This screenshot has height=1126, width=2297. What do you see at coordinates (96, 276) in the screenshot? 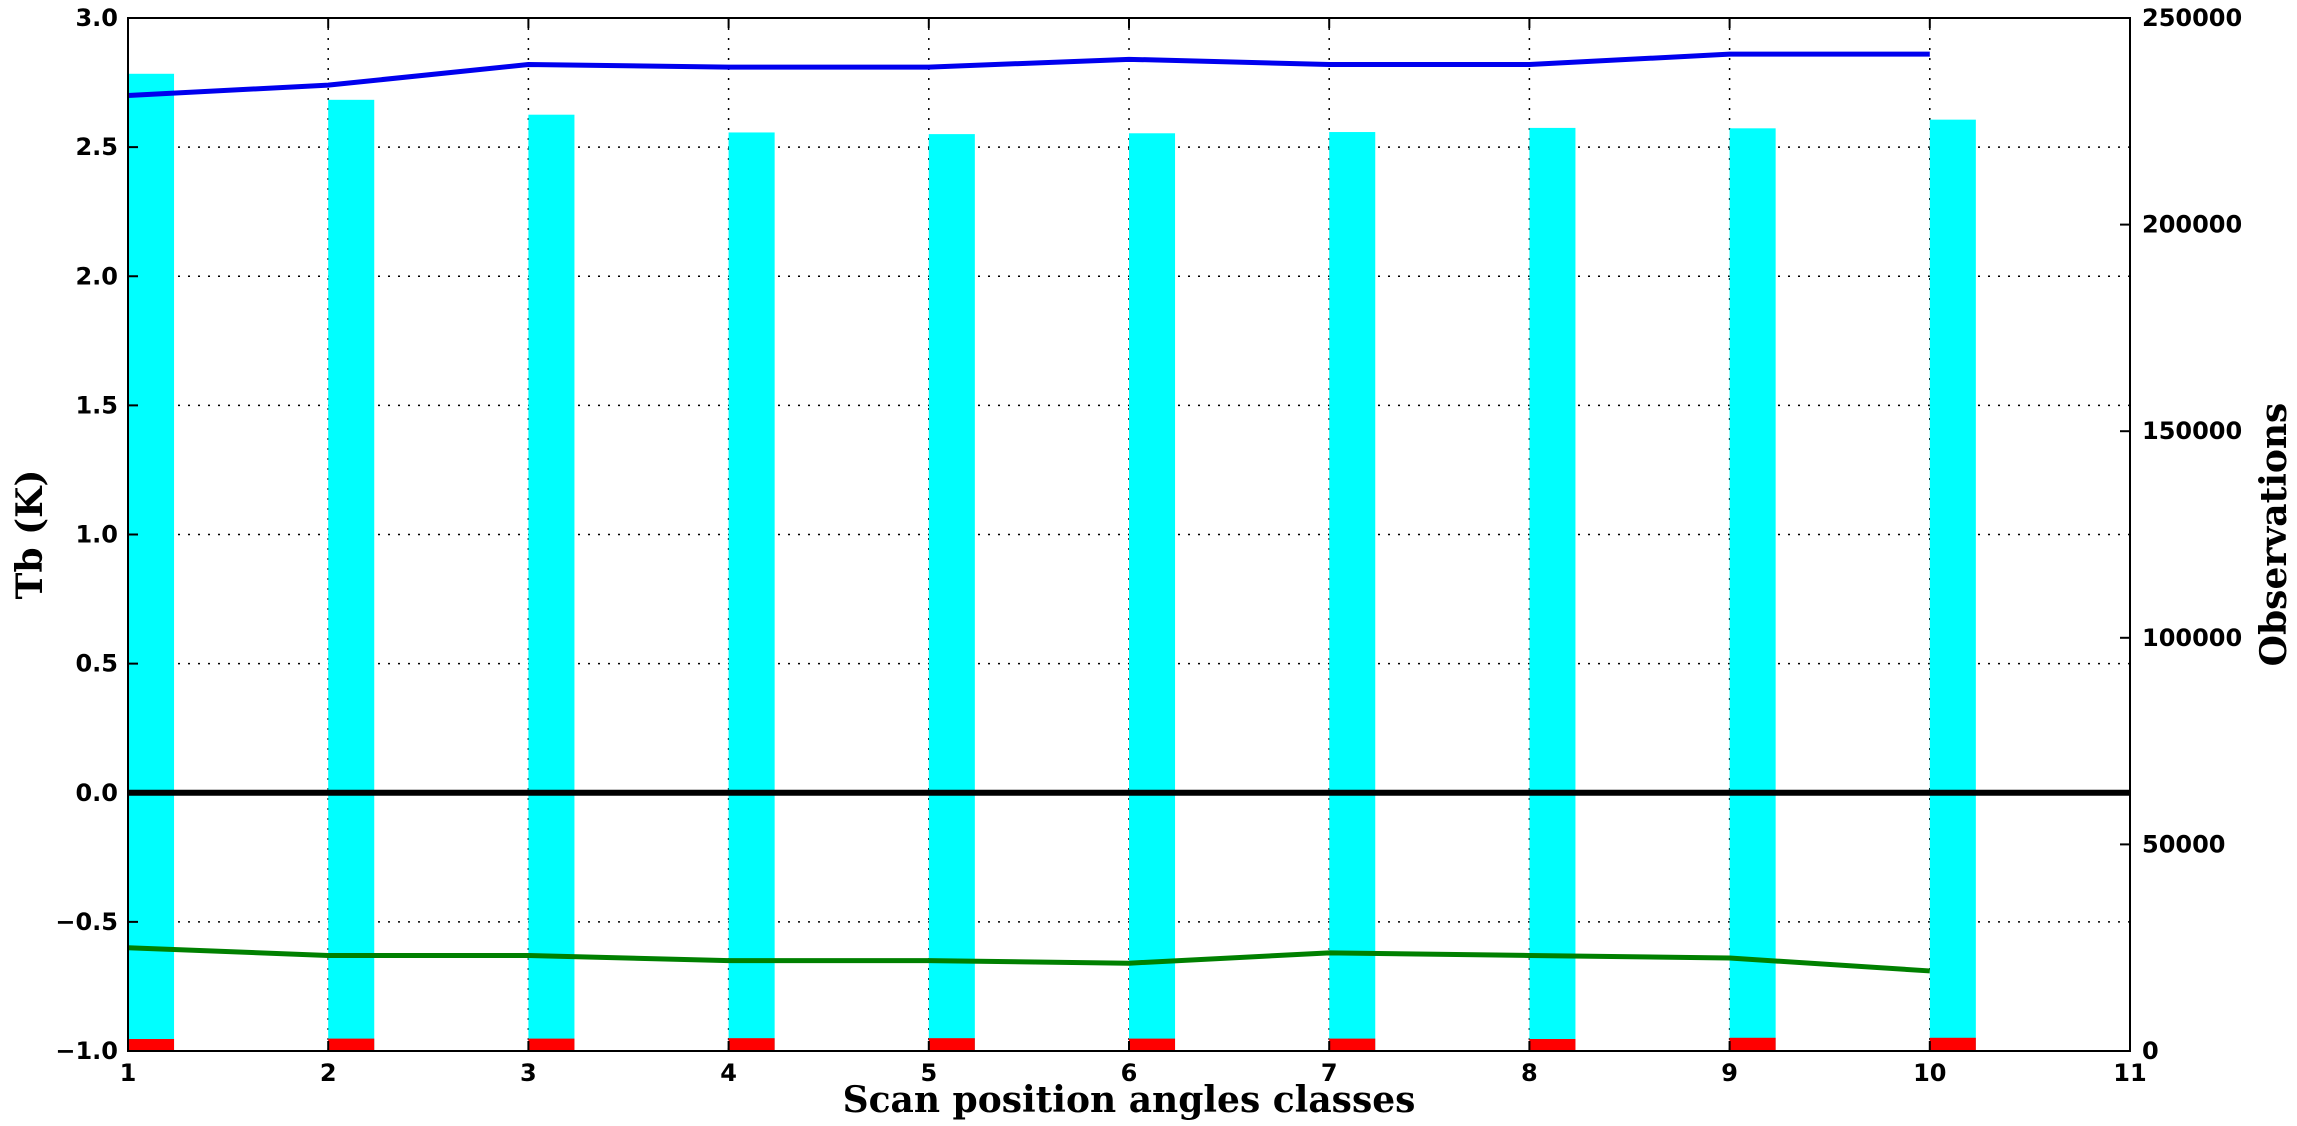
I see `y-tick-label: 2.0` at bounding box center [96, 276].